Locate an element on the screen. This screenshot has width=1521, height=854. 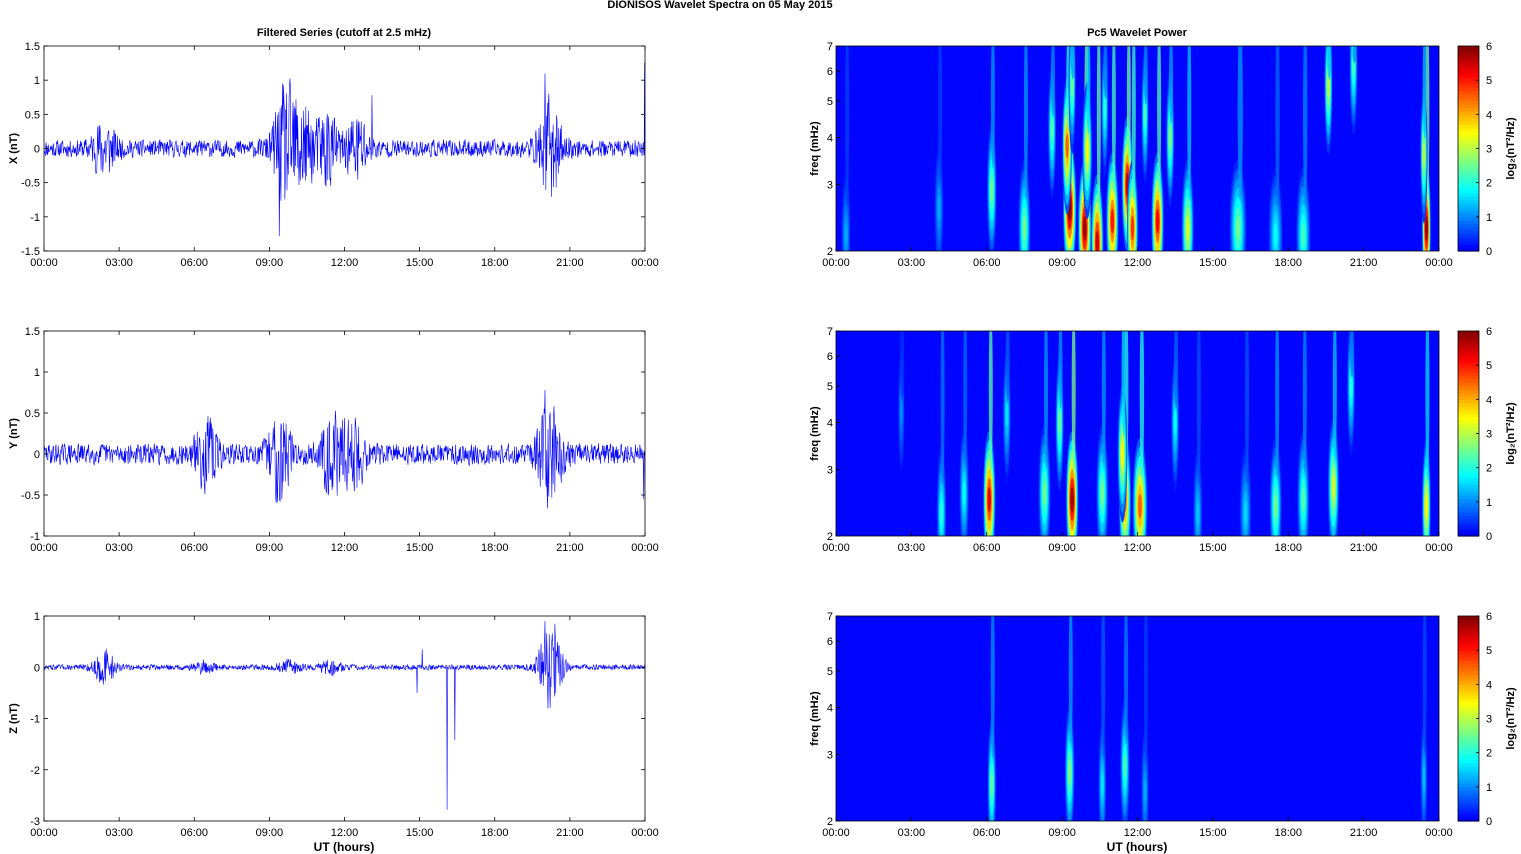
x-tick-label: 00:00 is located at coordinates (645, 833).